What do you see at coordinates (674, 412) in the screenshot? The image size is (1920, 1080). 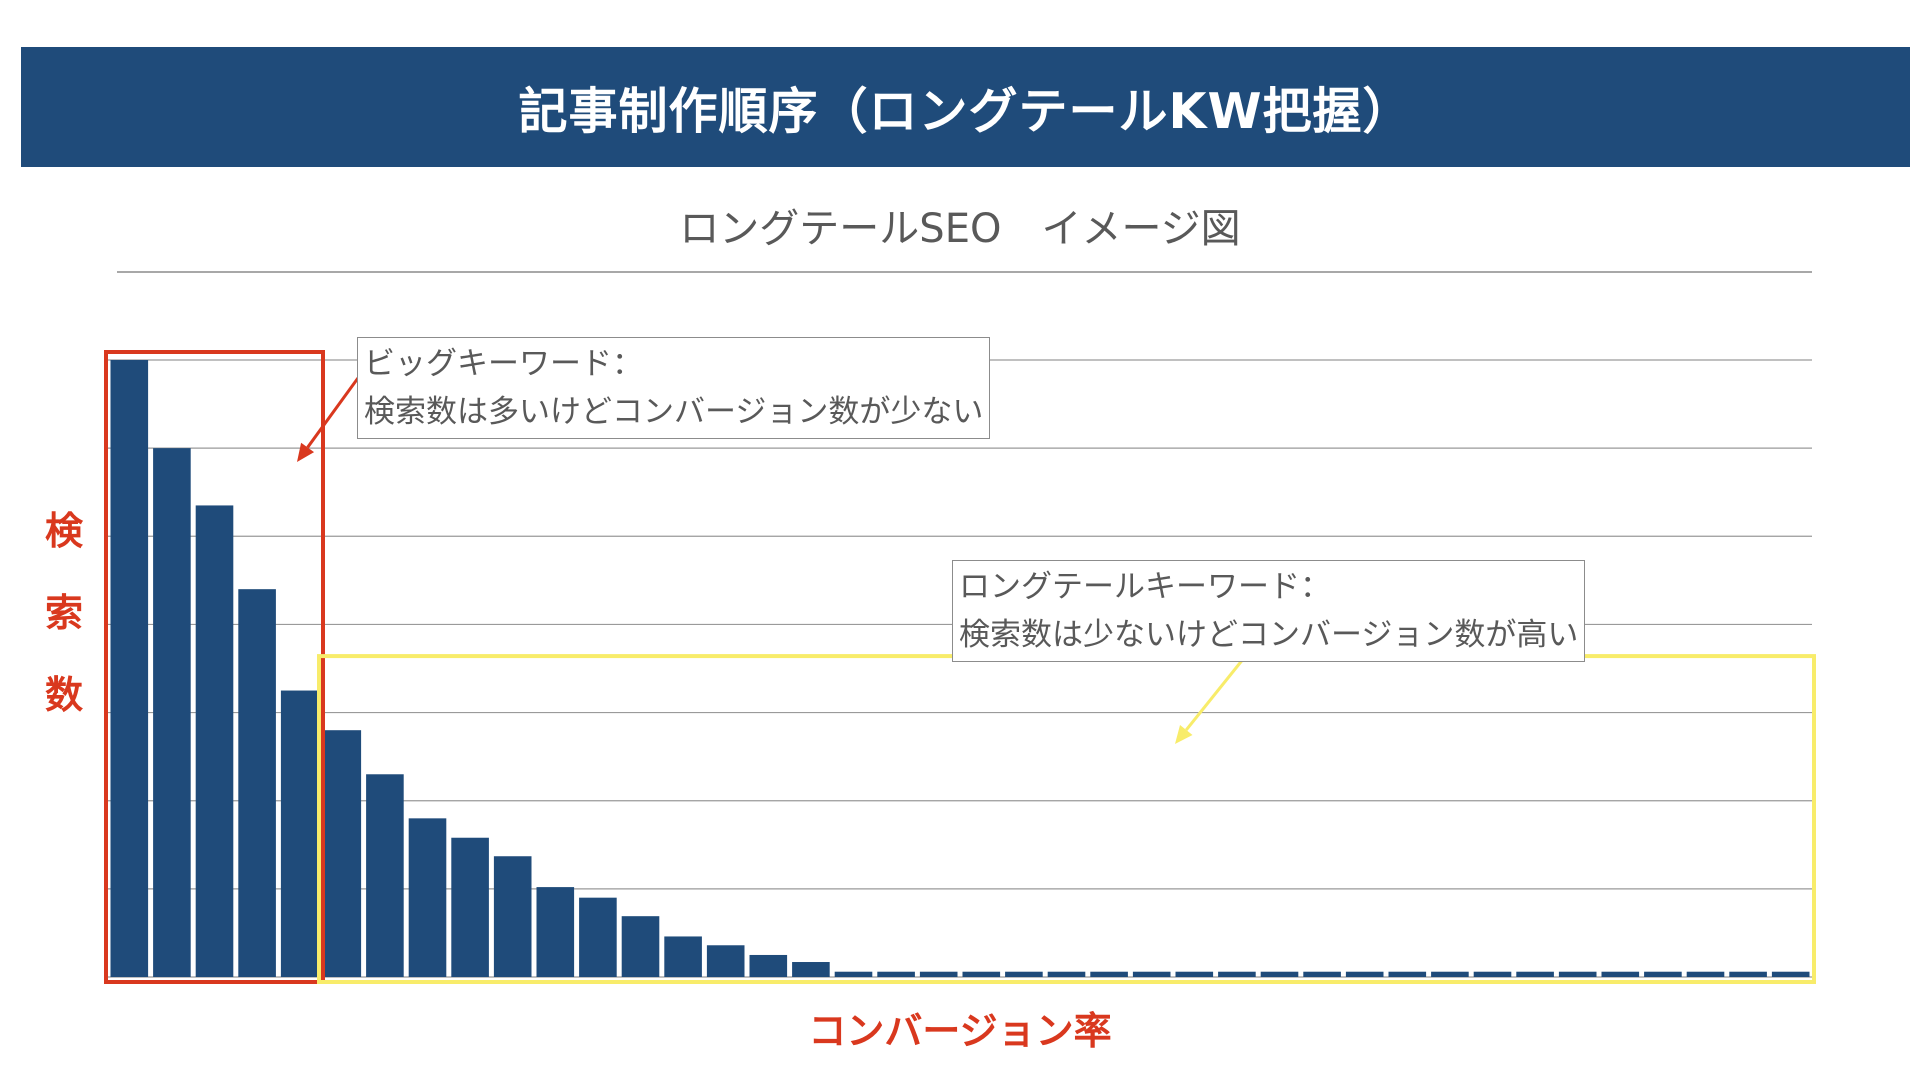 I see `big-keyword-callout-line-2: 検索数は多いけどコンバージョン数が少ない` at bounding box center [674, 412].